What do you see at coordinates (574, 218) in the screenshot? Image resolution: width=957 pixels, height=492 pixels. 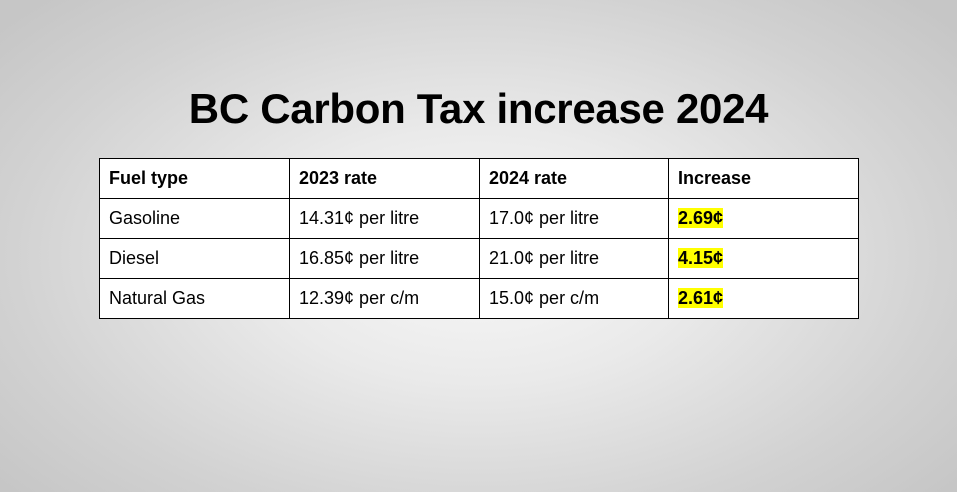 I see `cell-2024-rate: 17.0¢ per litre` at bounding box center [574, 218].